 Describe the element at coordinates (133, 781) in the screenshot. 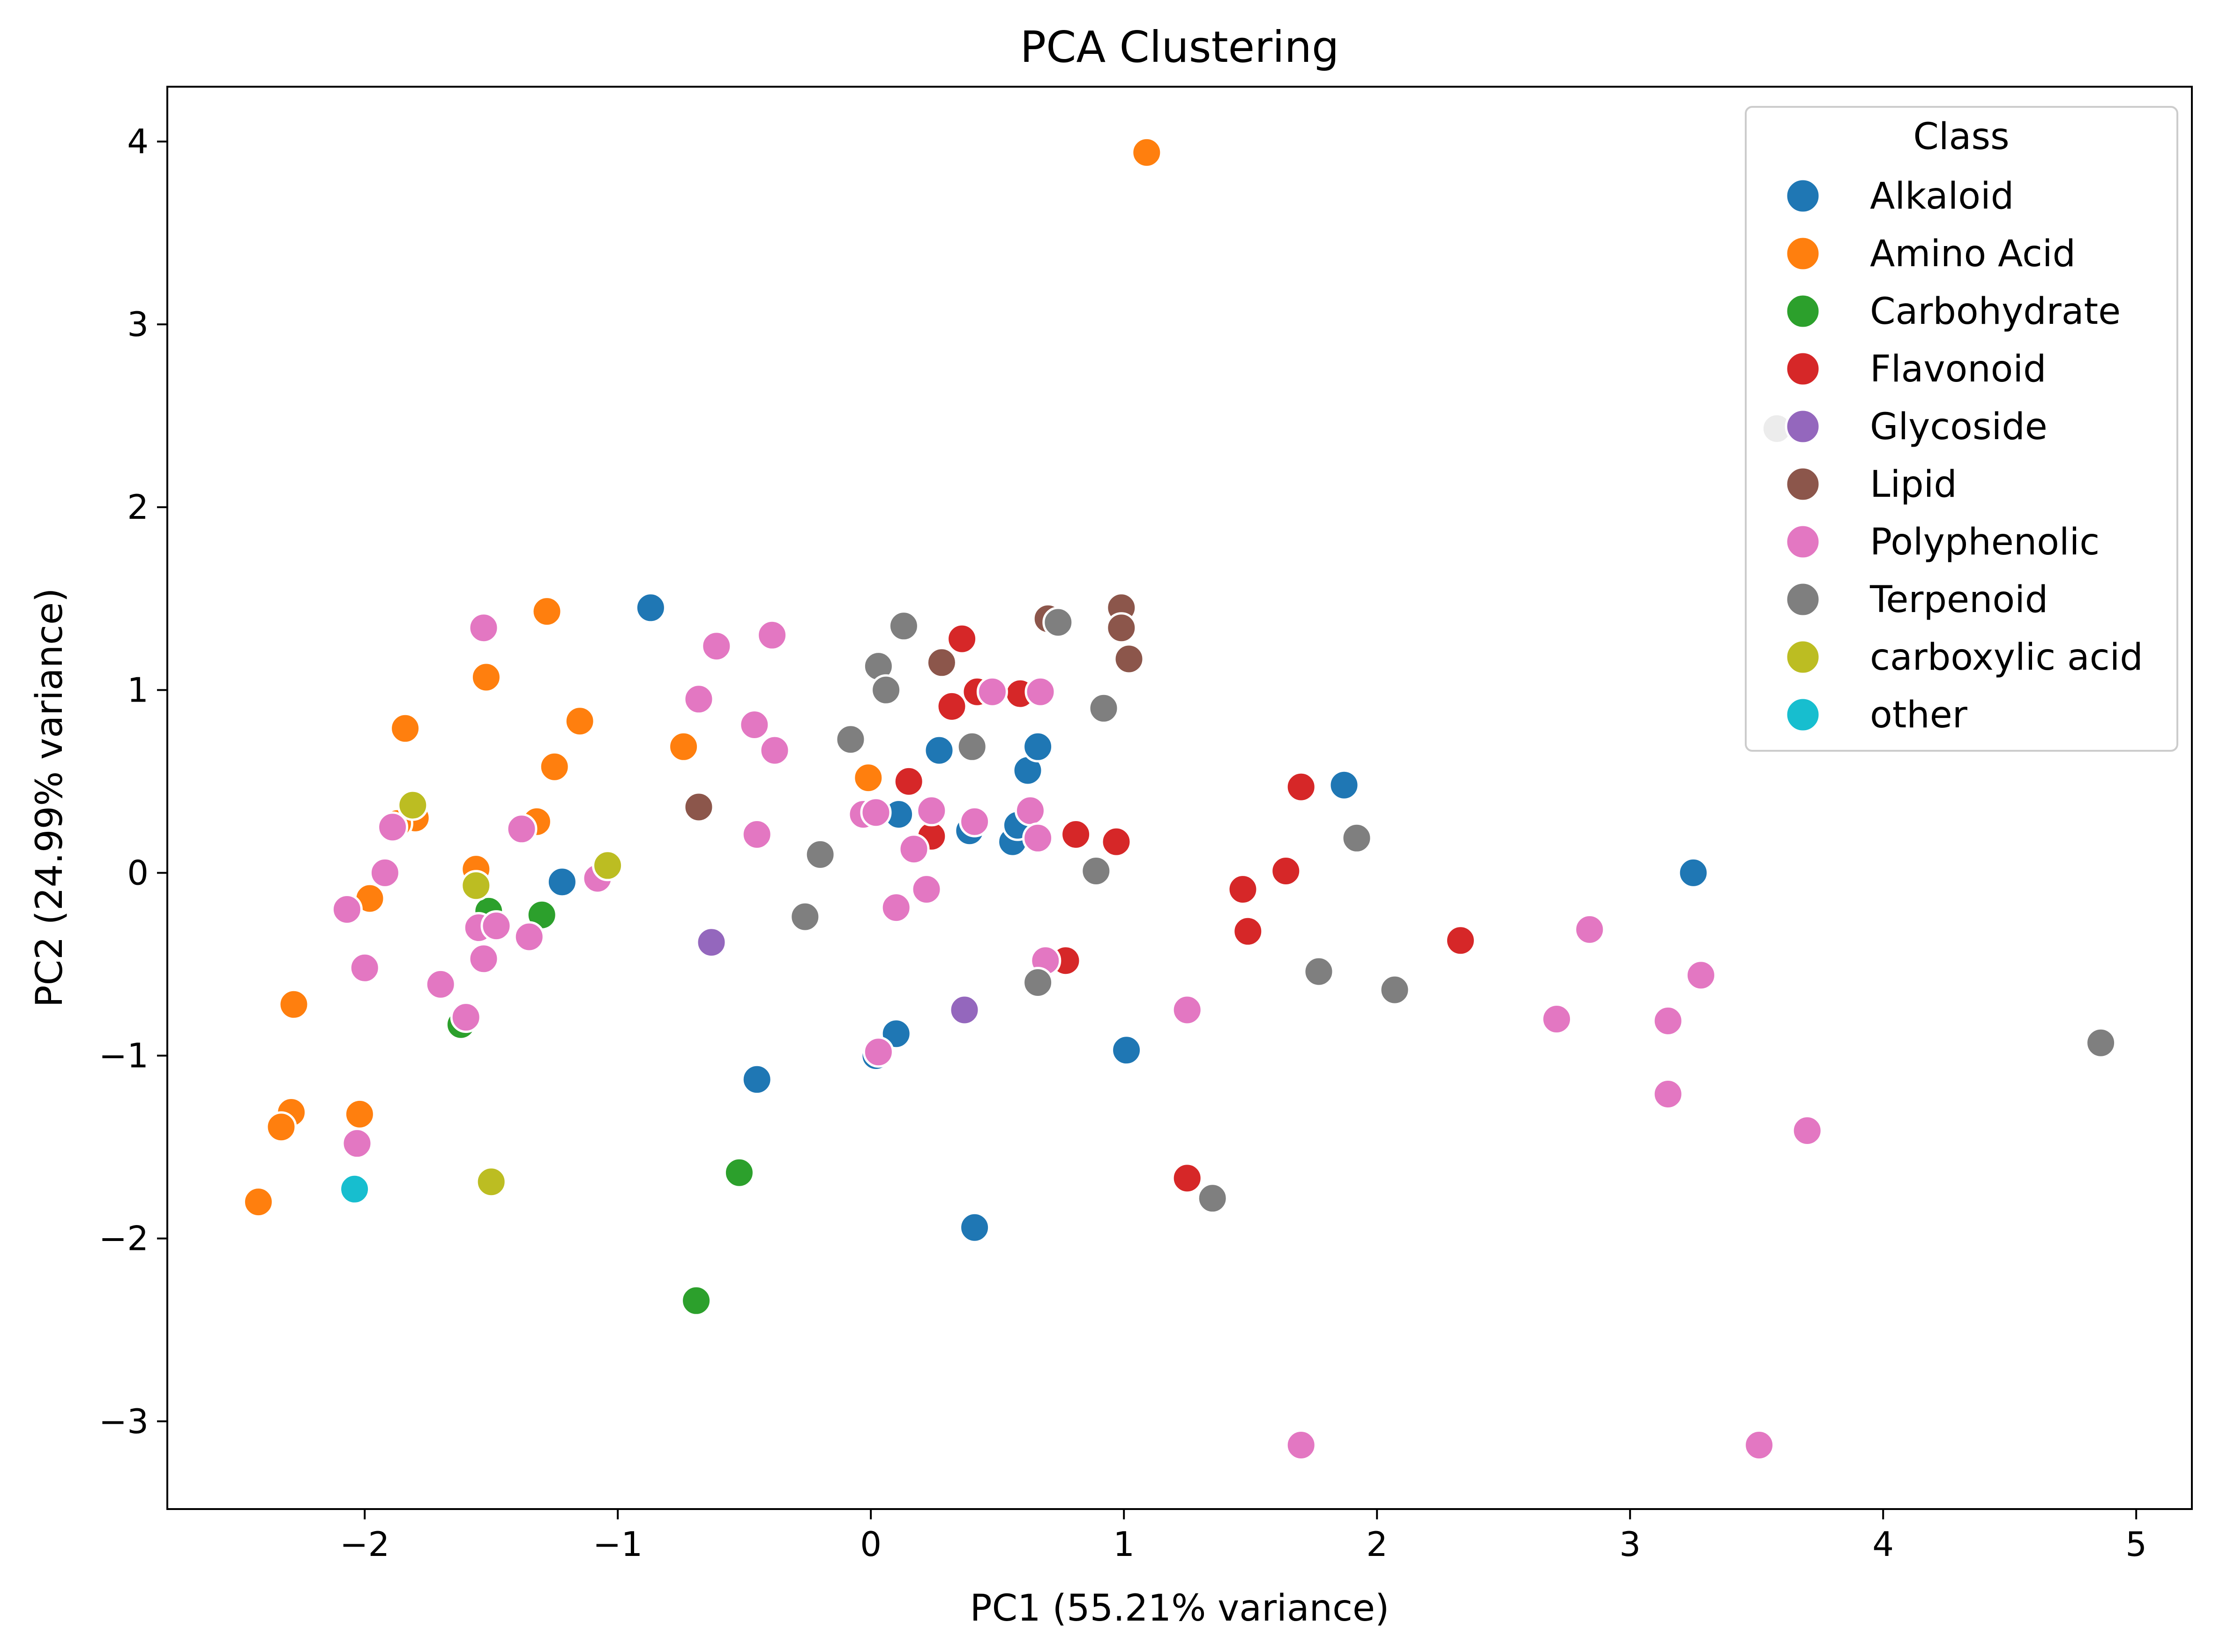

I see `y-axis-ticks: −3 −2 −1 0 1 2 3 4` at that location.